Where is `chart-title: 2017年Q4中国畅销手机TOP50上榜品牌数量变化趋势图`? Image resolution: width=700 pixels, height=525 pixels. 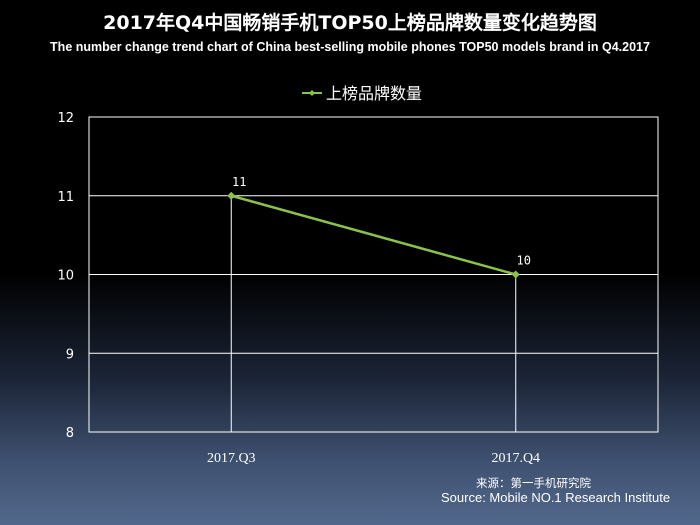 chart-title: 2017年Q4中国畅销手机TOP50上榜品牌数量变化趋势图 is located at coordinates (350, 23).